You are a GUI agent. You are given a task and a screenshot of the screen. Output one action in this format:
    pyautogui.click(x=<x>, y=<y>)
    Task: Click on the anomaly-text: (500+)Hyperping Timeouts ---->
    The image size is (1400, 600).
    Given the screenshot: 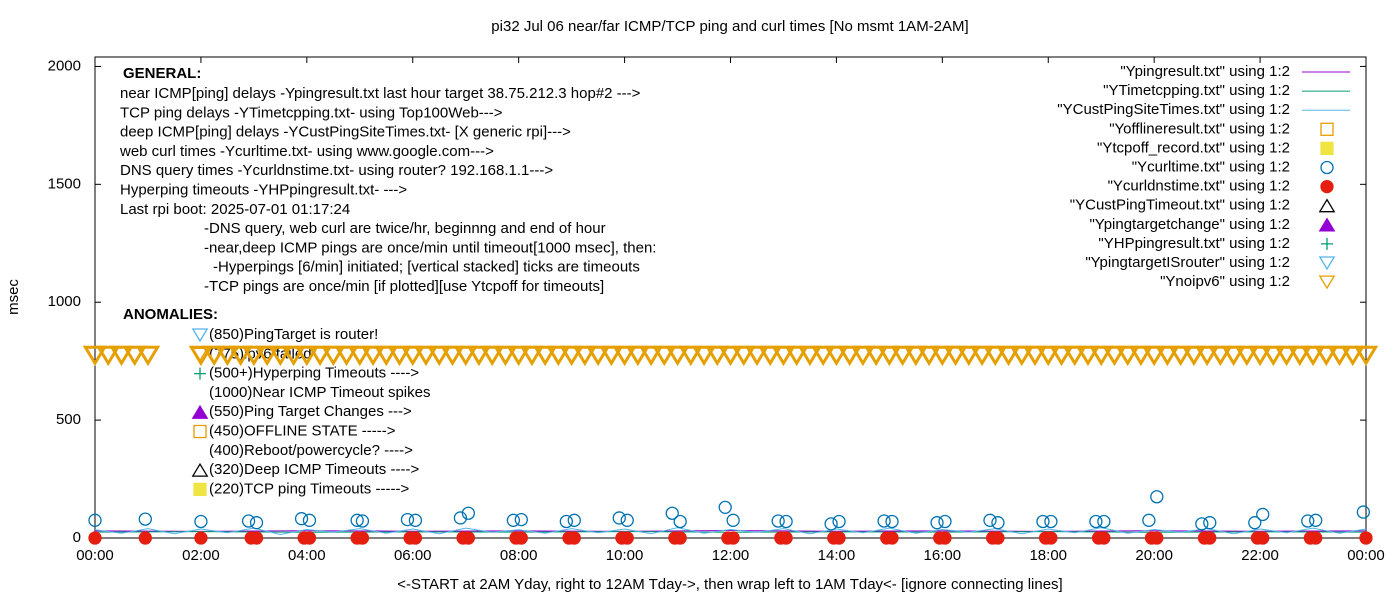 What is the action you would take?
    pyautogui.click(x=314, y=373)
    